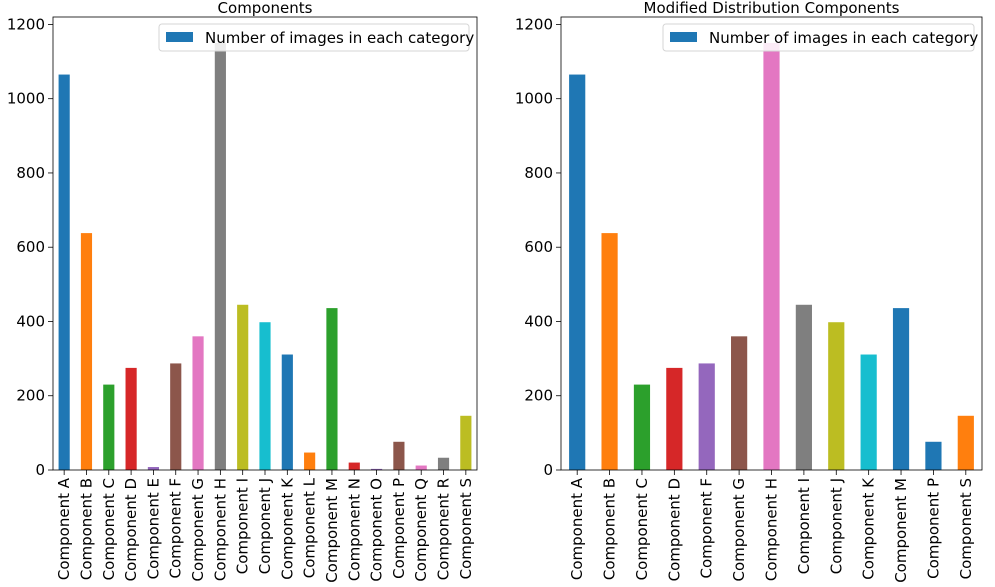  Describe the element at coordinates (772, 8) in the screenshot. I see `chart-title: Modified Distribution Components` at that location.